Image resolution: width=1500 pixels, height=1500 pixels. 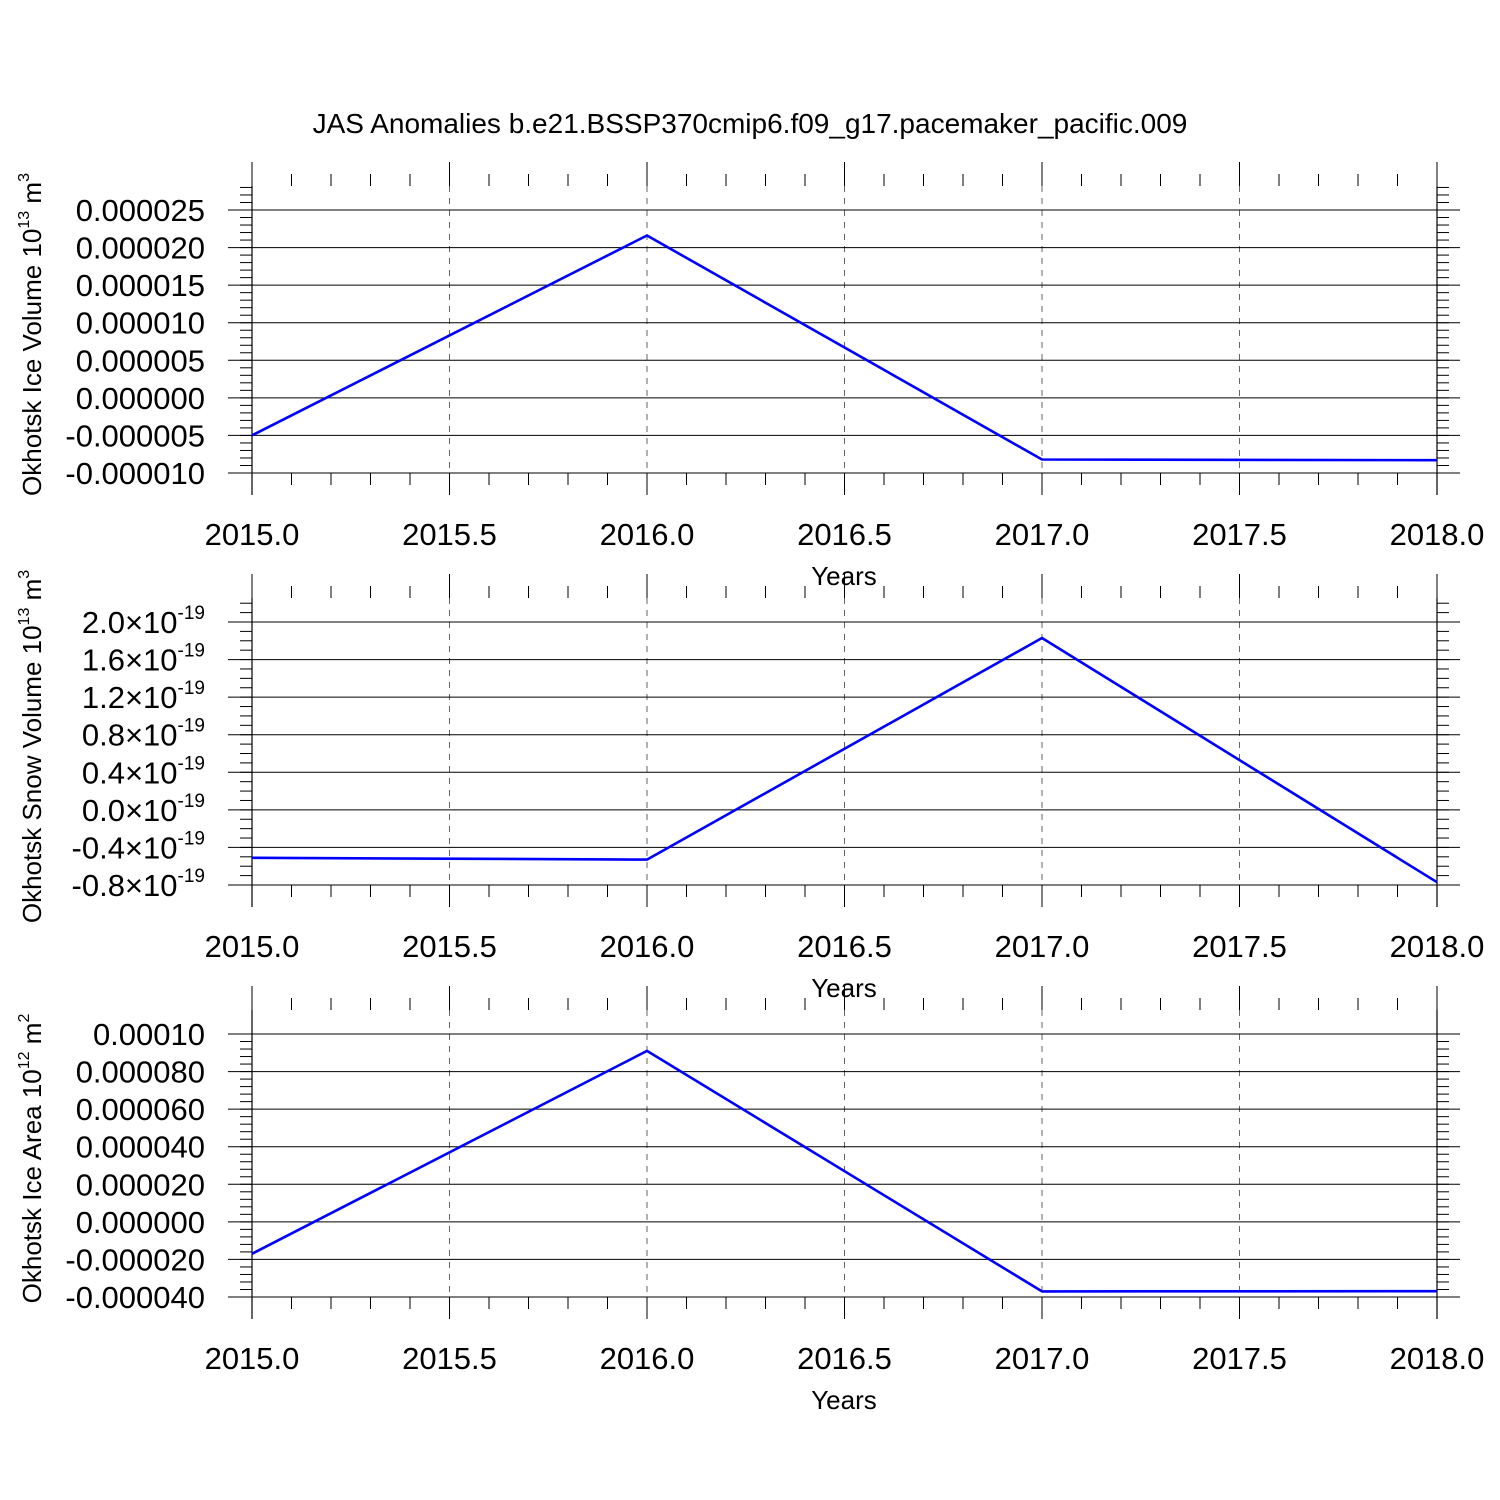 I want to click on y-tick-label: 0.000060, so click(x=140, y=1109).